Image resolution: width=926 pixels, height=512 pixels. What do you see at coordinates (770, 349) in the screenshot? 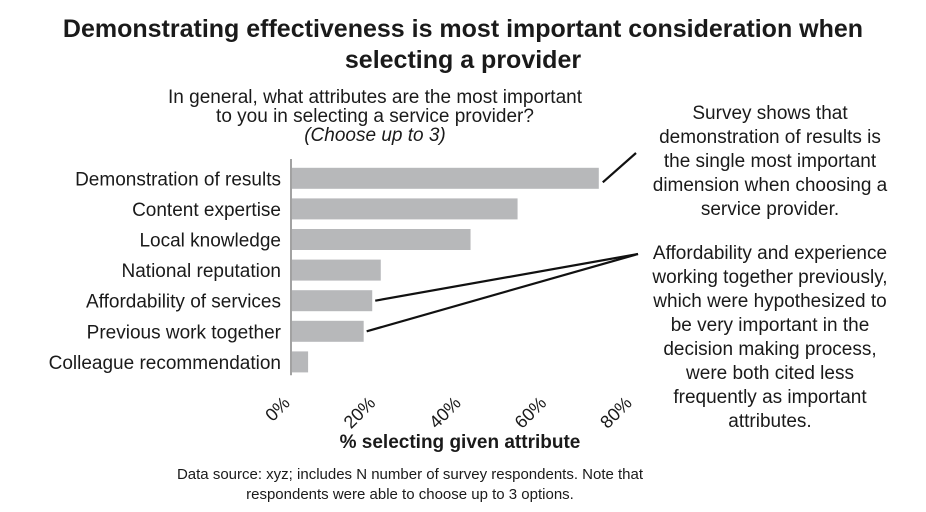
I see `callout-line: decision making process,` at bounding box center [770, 349].